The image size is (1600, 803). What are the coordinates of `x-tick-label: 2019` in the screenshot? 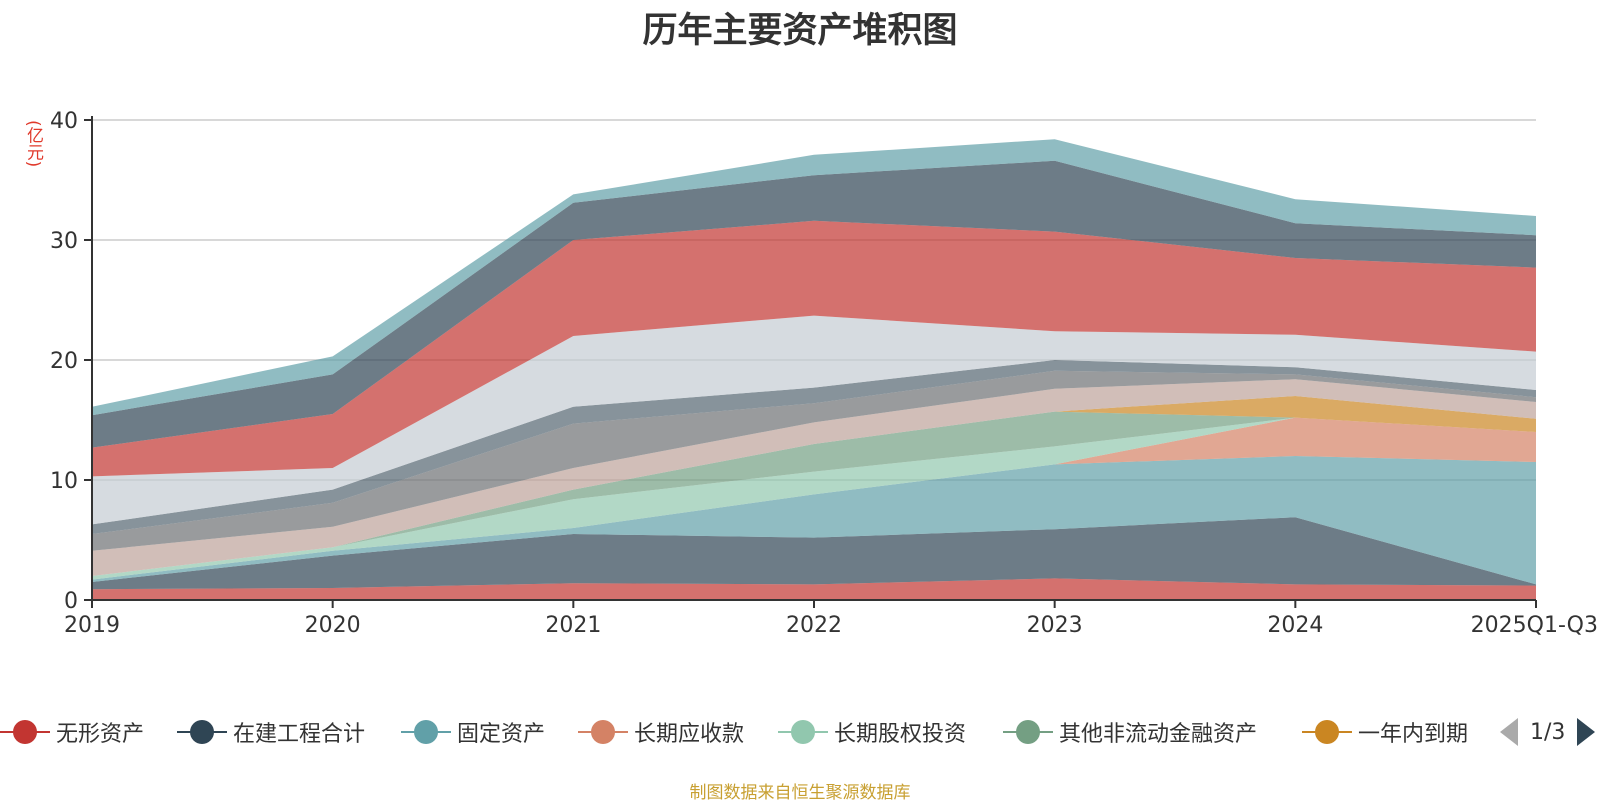 It's located at (92, 625).